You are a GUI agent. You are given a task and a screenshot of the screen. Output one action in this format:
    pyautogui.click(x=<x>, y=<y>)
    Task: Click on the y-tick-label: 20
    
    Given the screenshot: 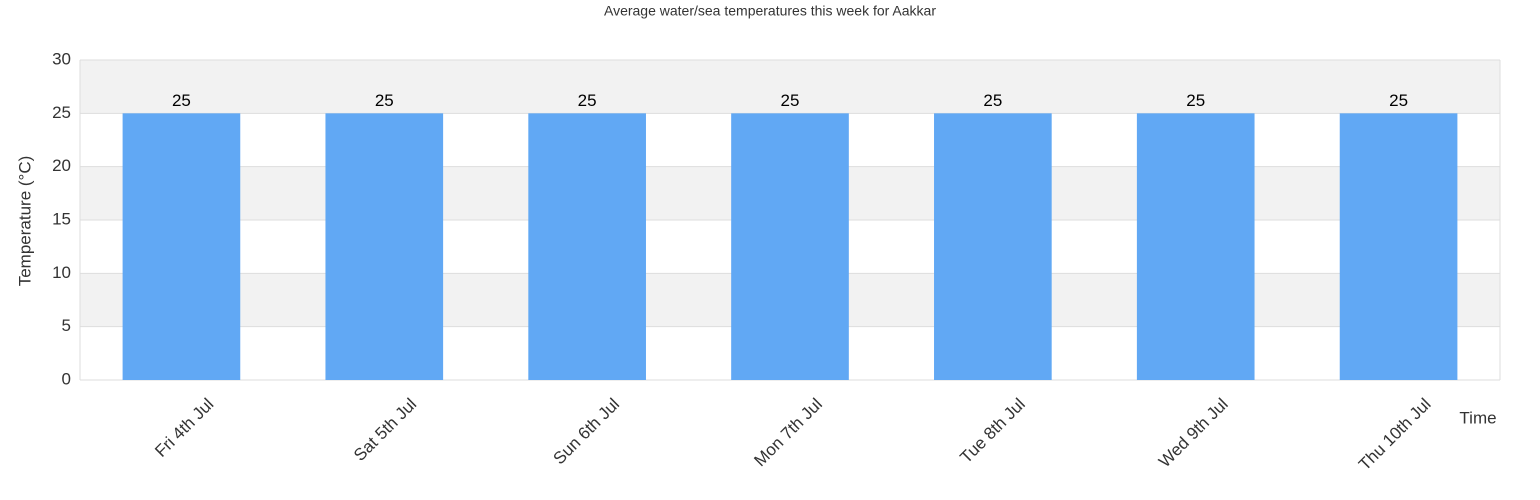 What is the action you would take?
    pyautogui.click(x=61, y=165)
    